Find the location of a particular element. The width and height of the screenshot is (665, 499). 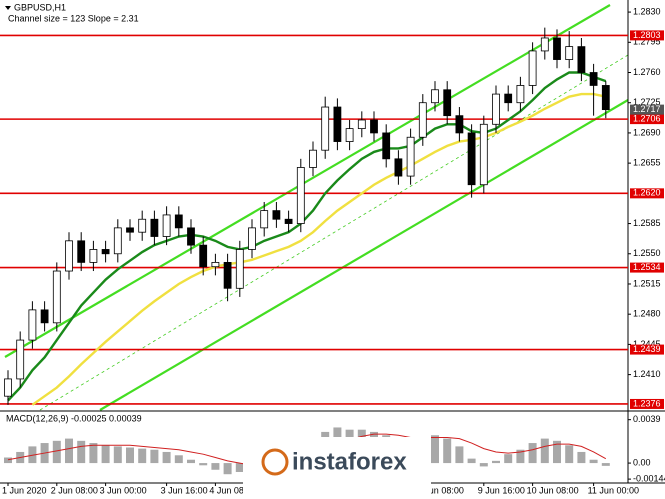

x-tick-label: 1 Jun 2020 is located at coordinates (24, 490).